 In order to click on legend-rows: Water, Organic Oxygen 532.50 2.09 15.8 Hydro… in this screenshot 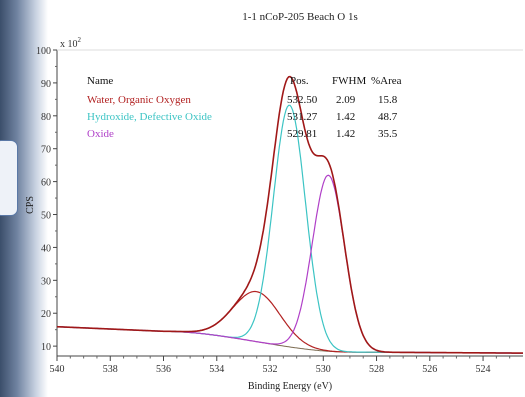, I will do `click(242, 117)`.